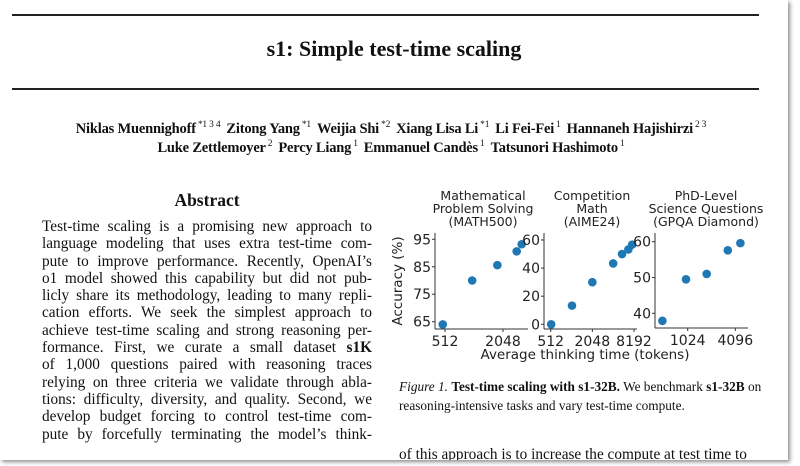  What do you see at coordinates (207, 200) in the screenshot?
I see `abstract-heading: Abstract` at bounding box center [207, 200].